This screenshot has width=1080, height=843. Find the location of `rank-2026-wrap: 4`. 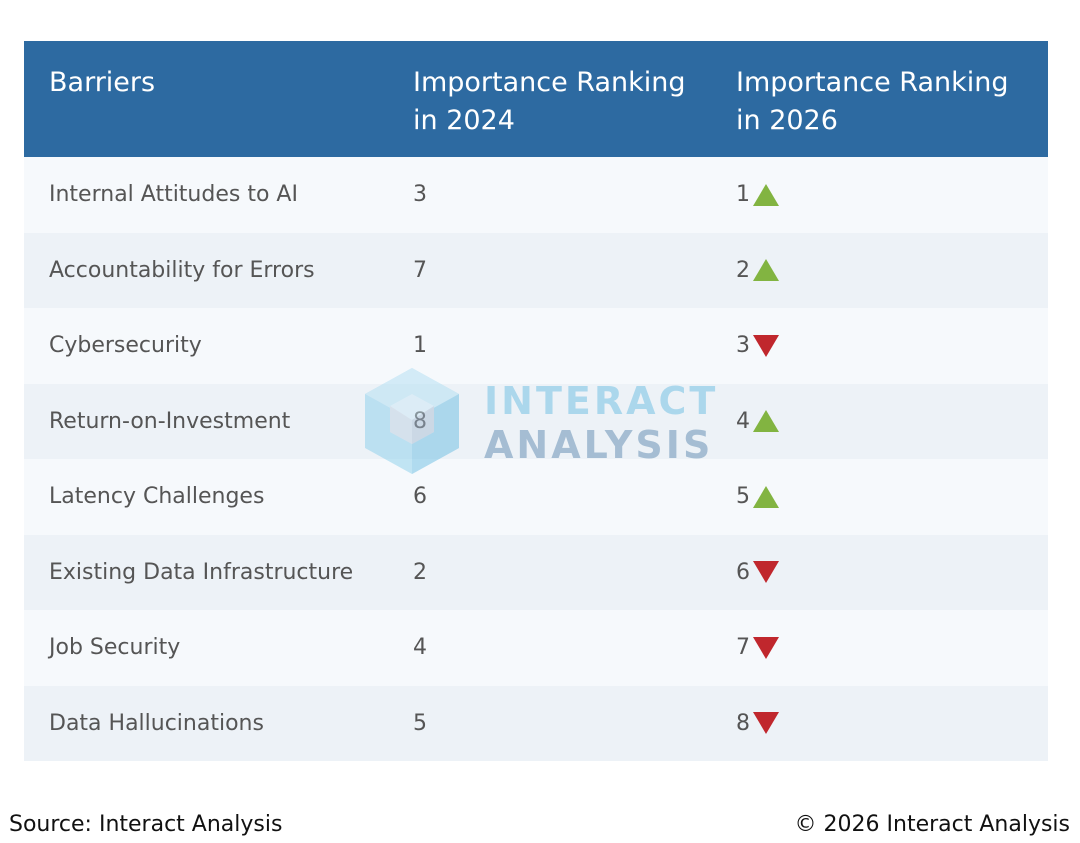

rank-2026-wrap: 4 is located at coordinates (757, 421).